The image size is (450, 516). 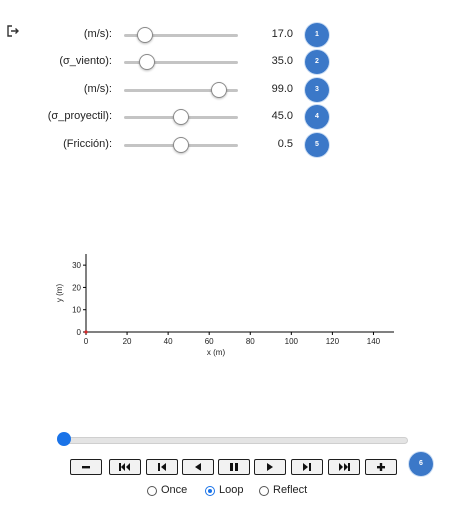 I want to click on radio-label: Once, so click(x=174, y=490).